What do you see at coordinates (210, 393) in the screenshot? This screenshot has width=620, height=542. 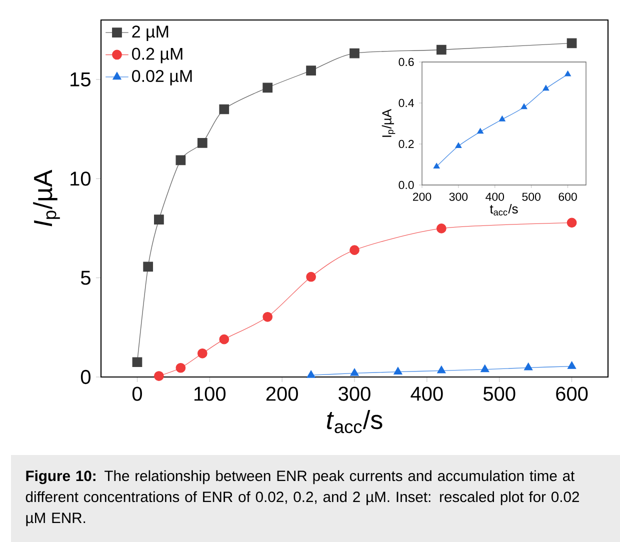 I see `x-tick-label: 100` at bounding box center [210, 393].